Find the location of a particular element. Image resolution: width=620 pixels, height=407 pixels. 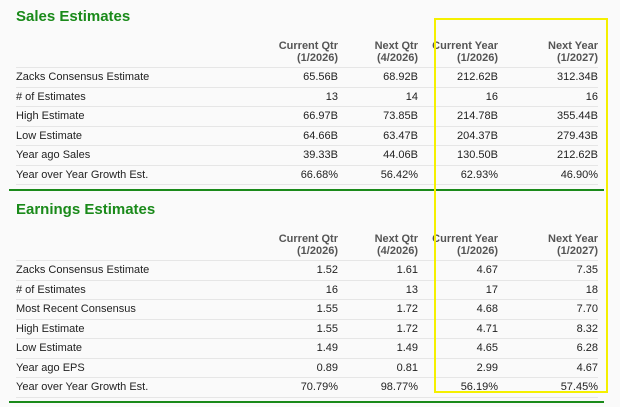

cell-value: 66.97B is located at coordinates (298, 116).